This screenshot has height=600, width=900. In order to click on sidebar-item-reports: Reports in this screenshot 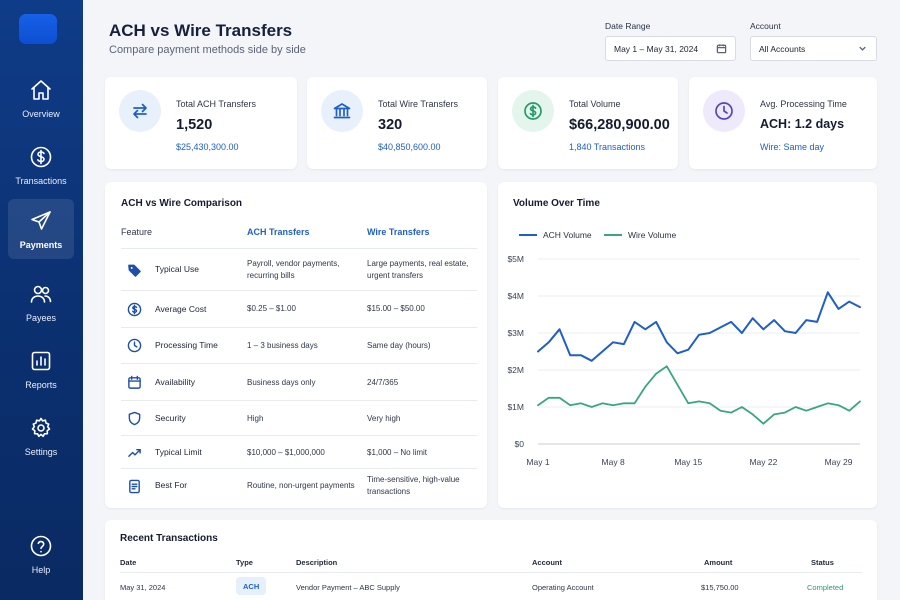, I will do `click(41, 369)`.